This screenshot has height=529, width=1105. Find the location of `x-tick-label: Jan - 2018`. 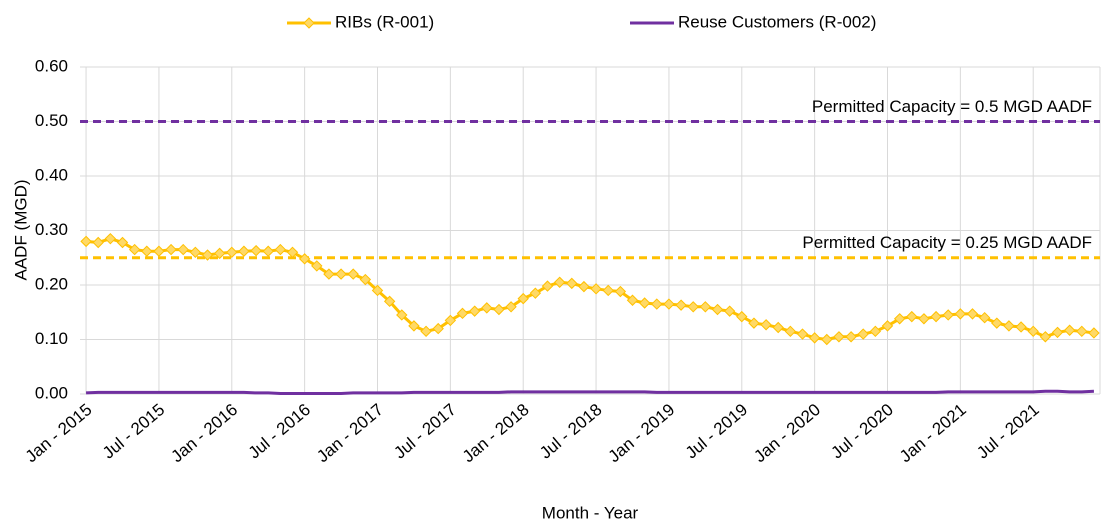

x-tick-label: Jan - 2018 is located at coordinates (496, 433).